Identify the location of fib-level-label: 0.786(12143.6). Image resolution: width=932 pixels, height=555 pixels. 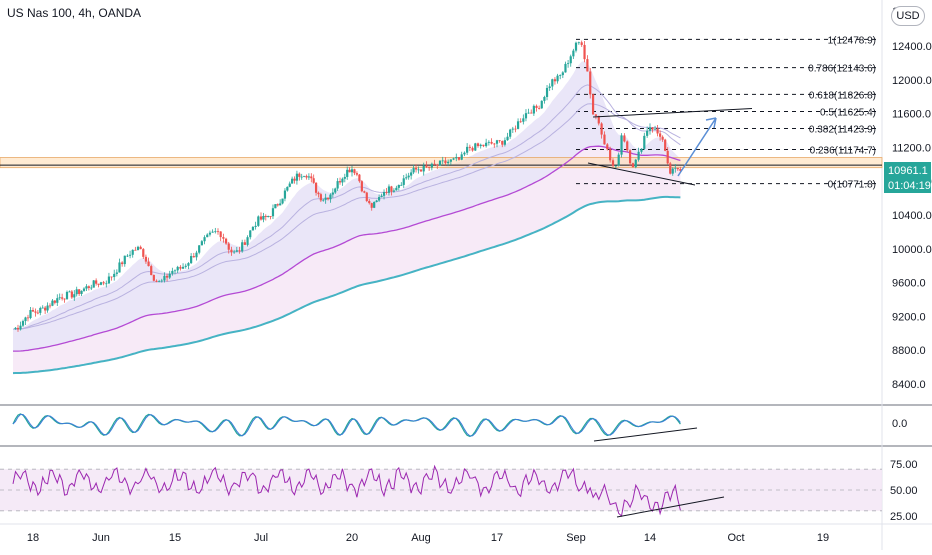
(842, 69).